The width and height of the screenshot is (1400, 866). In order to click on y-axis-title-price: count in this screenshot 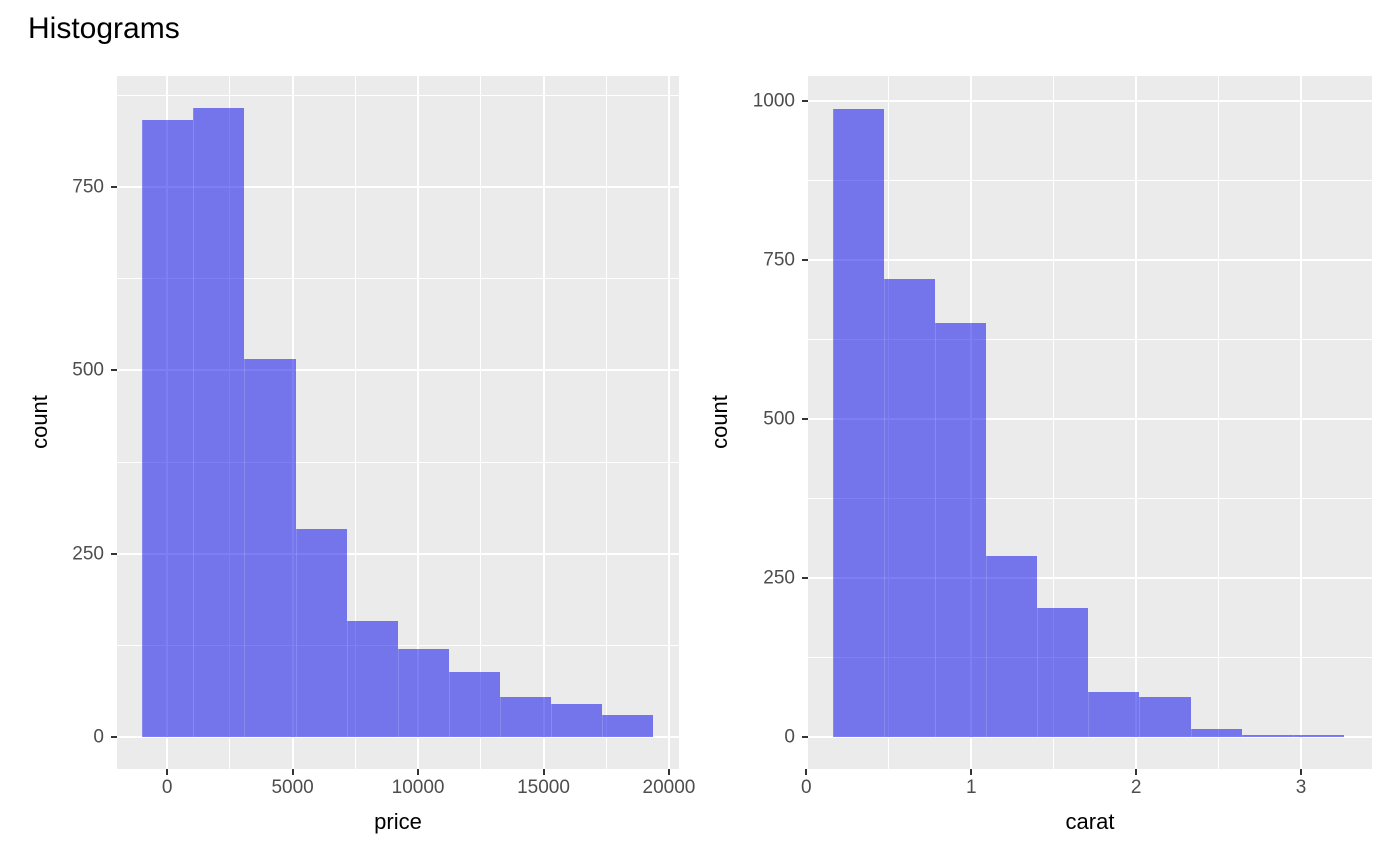, I will do `click(39, 422)`.